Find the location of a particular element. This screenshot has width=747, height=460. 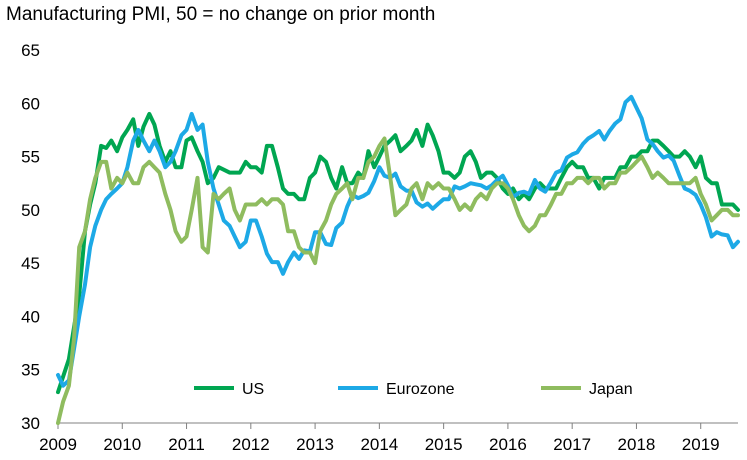

y-tick-label: 60 is located at coordinates (30, 103).